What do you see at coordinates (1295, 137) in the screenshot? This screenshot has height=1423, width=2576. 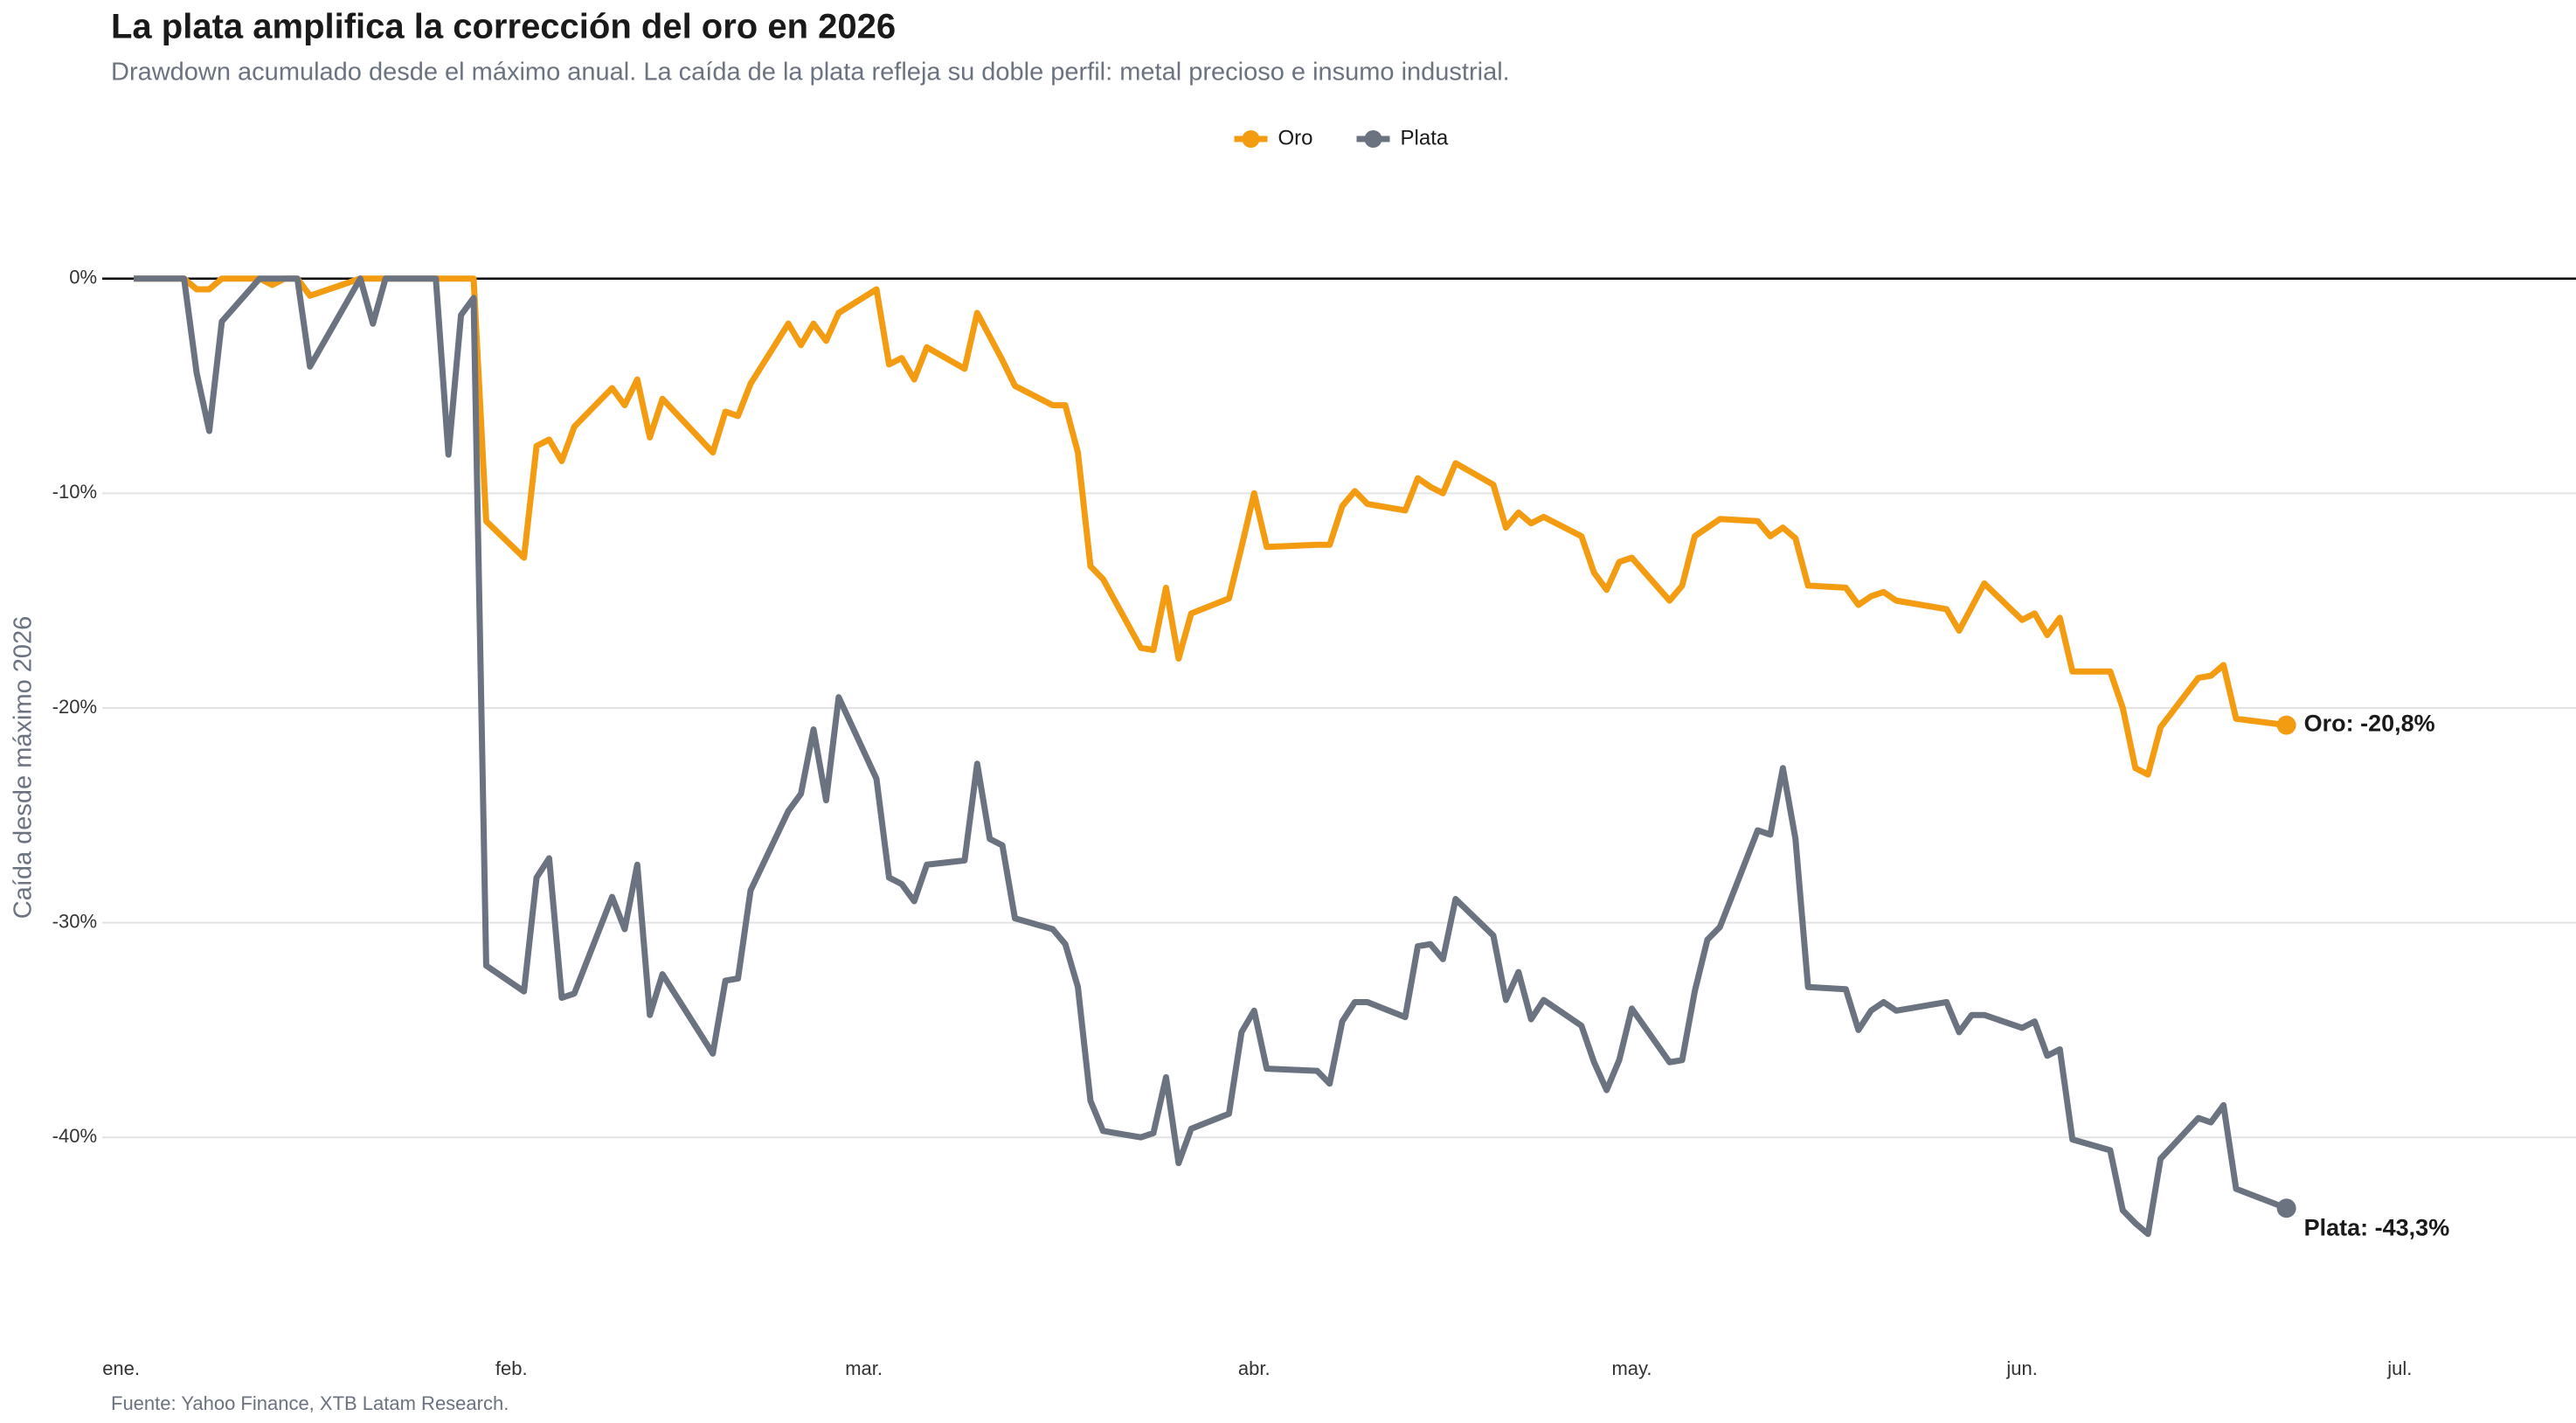 I see `legend-label: Oro` at bounding box center [1295, 137].